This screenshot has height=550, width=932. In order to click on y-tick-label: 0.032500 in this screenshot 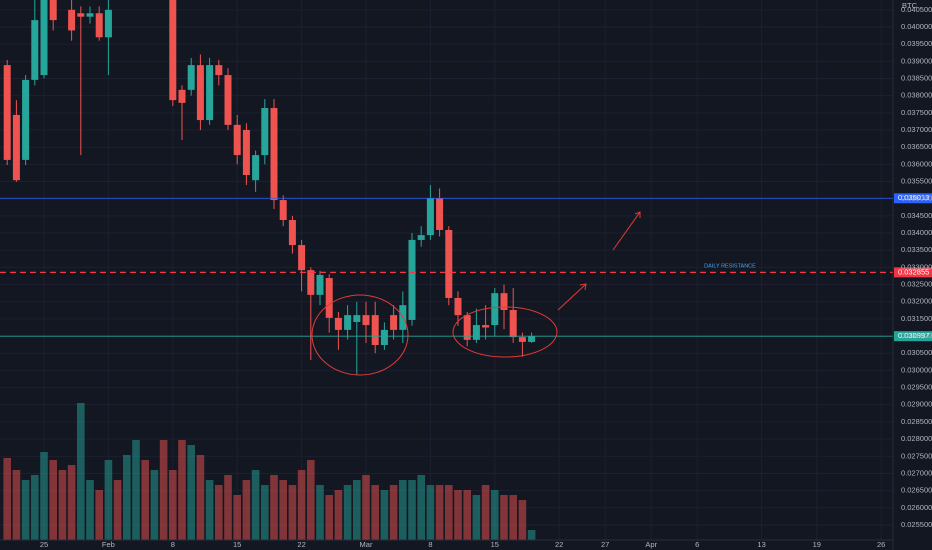, I will do `click(916, 284)`.